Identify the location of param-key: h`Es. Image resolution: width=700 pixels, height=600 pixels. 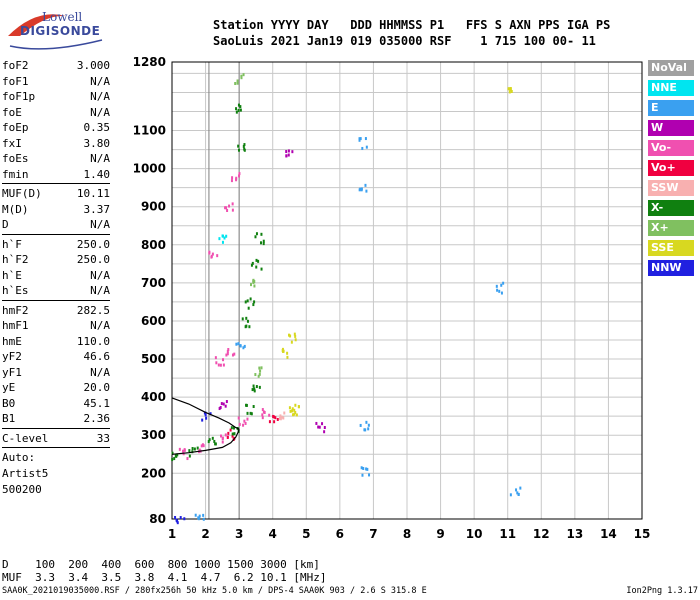
(15, 290).